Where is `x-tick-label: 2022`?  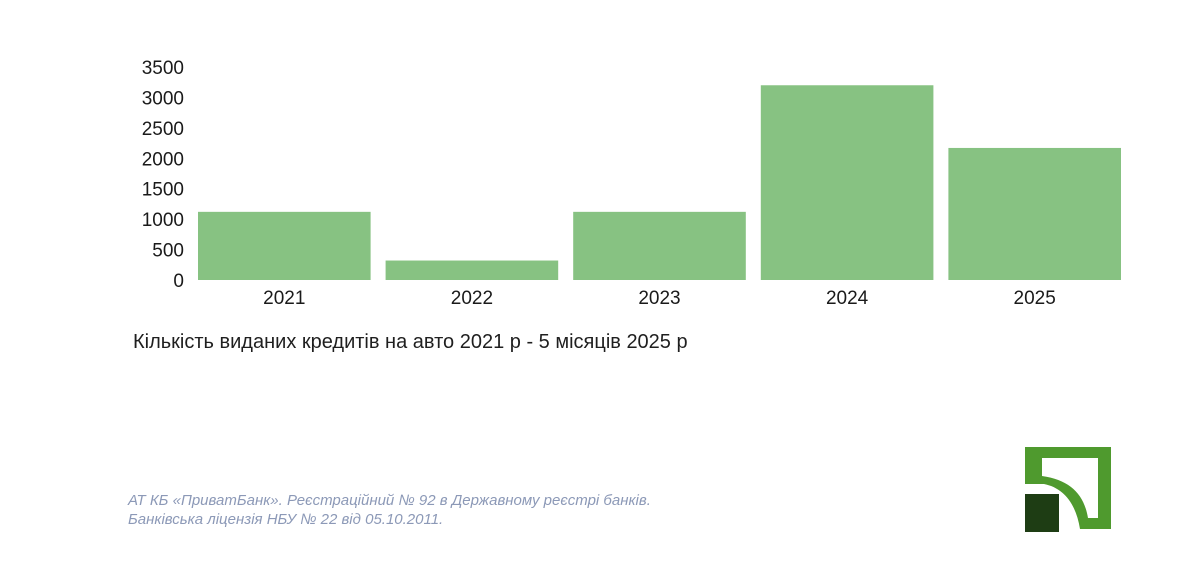 x-tick-label: 2022 is located at coordinates (472, 298).